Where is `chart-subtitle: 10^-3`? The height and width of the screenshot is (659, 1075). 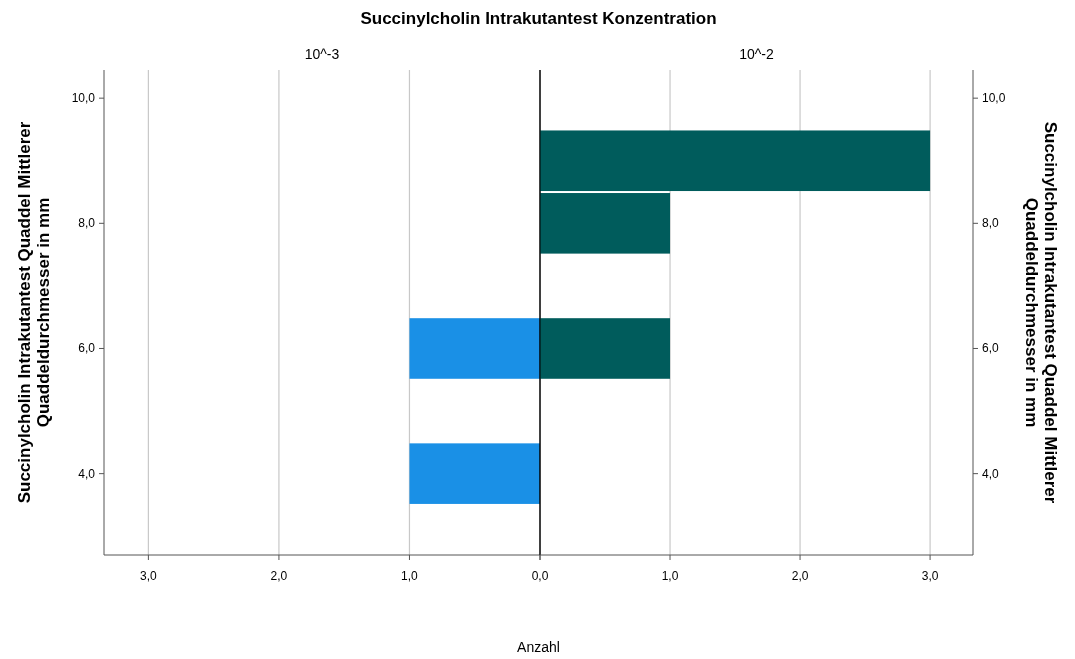 chart-subtitle: 10^-3 is located at coordinates (322, 54).